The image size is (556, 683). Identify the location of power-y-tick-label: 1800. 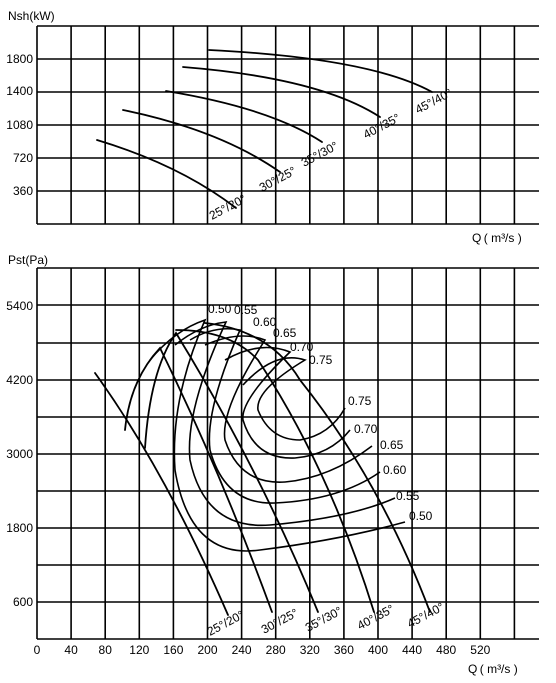
(19, 59).